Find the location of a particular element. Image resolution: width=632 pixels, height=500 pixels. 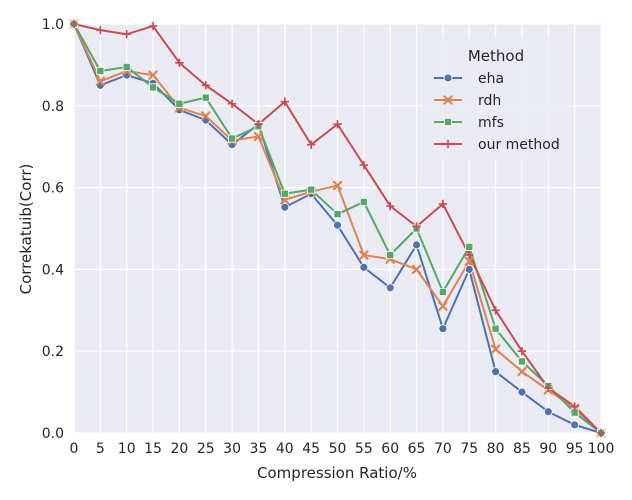

x-tick-label: 55 is located at coordinates (364, 449).